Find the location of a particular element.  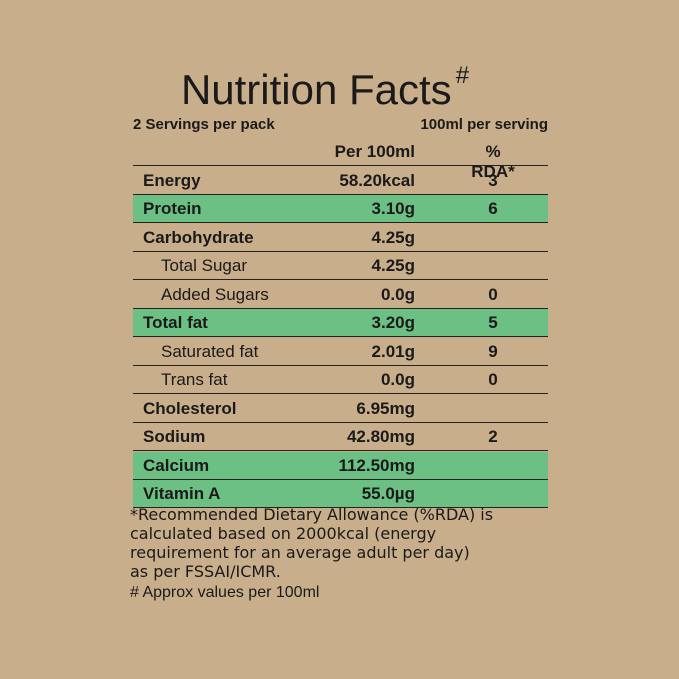

nutrient-row: Energy 58.20kcal 3 is located at coordinates (340, 181).